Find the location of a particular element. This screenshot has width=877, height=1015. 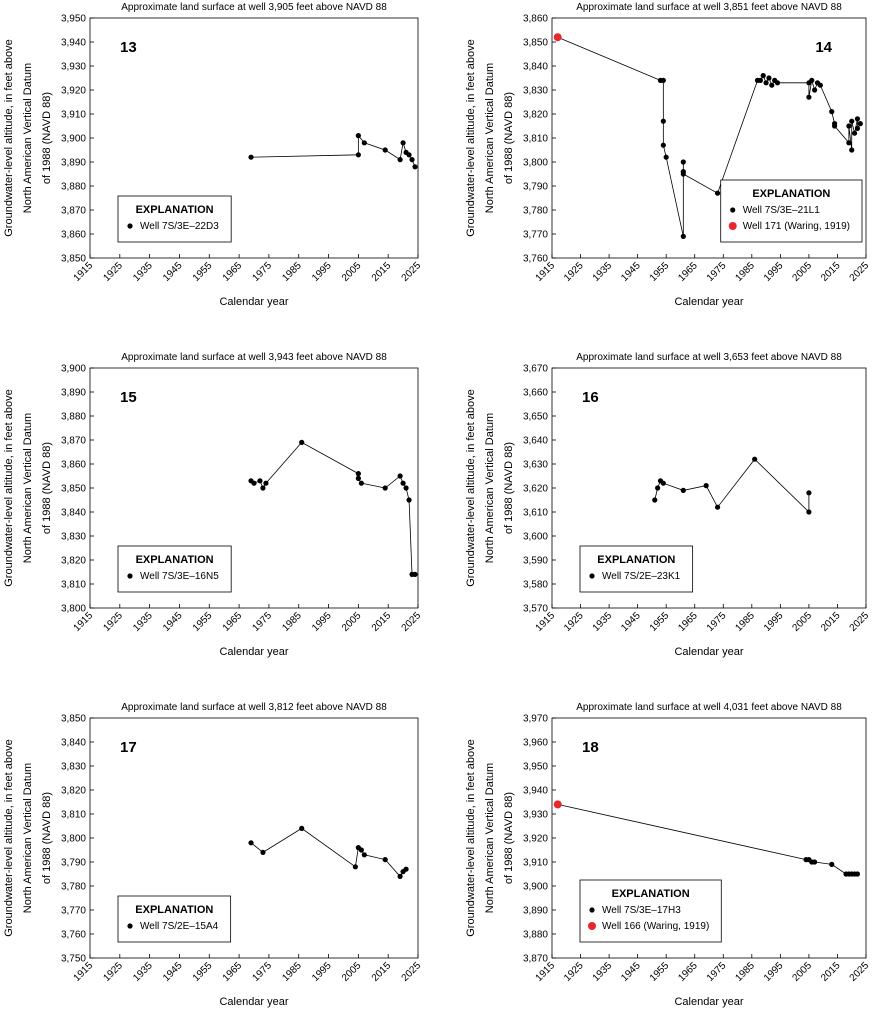

panel-label: 14 is located at coordinates (823, 47).